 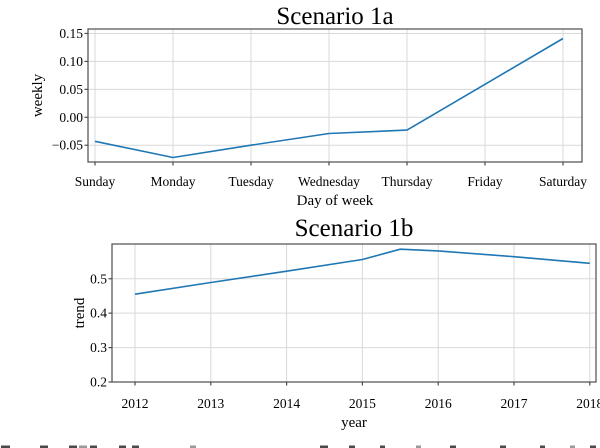 I want to click on chart-scenario-1b-title: Scenario 1b, so click(x=354, y=228).